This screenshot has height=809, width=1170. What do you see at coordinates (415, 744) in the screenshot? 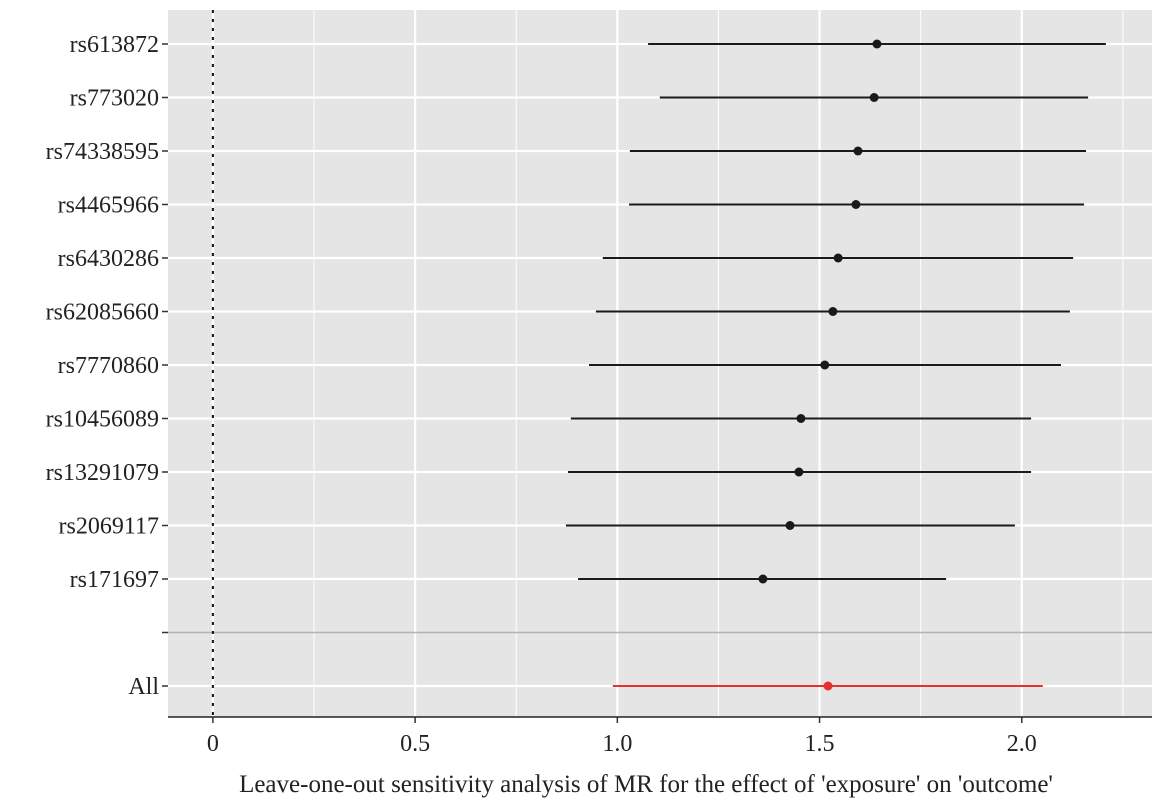
I see `x-tick-label: 0.5` at bounding box center [415, 744].